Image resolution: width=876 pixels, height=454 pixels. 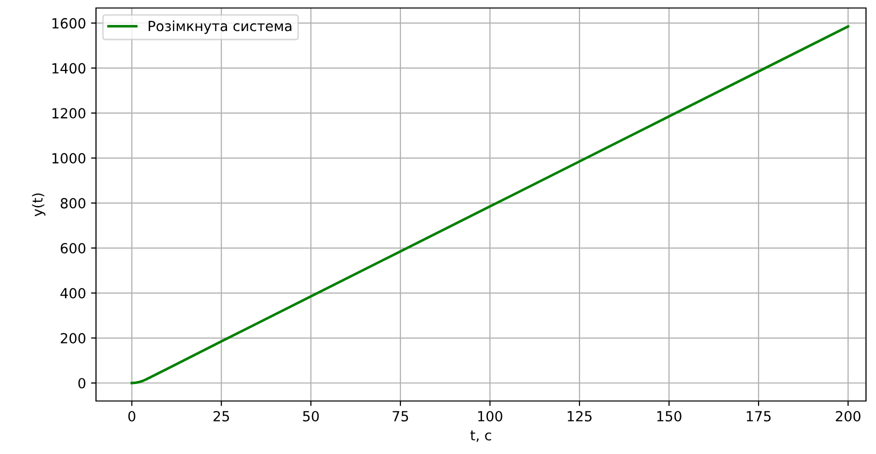 What do you see at coordinates (39, 204) in the screenshot?
I see `y-axis-title: y(t)` at bounding box center [39, 204].